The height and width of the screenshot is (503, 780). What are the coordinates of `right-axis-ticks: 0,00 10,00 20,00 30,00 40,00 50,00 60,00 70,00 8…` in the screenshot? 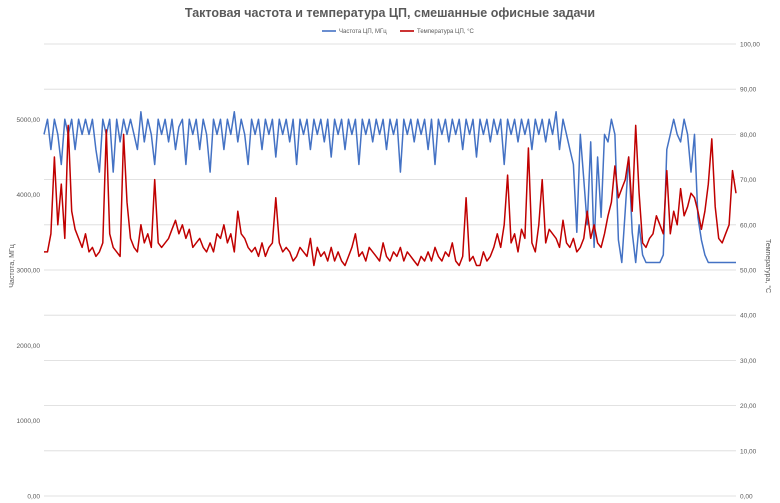 It's located at (750, 271).